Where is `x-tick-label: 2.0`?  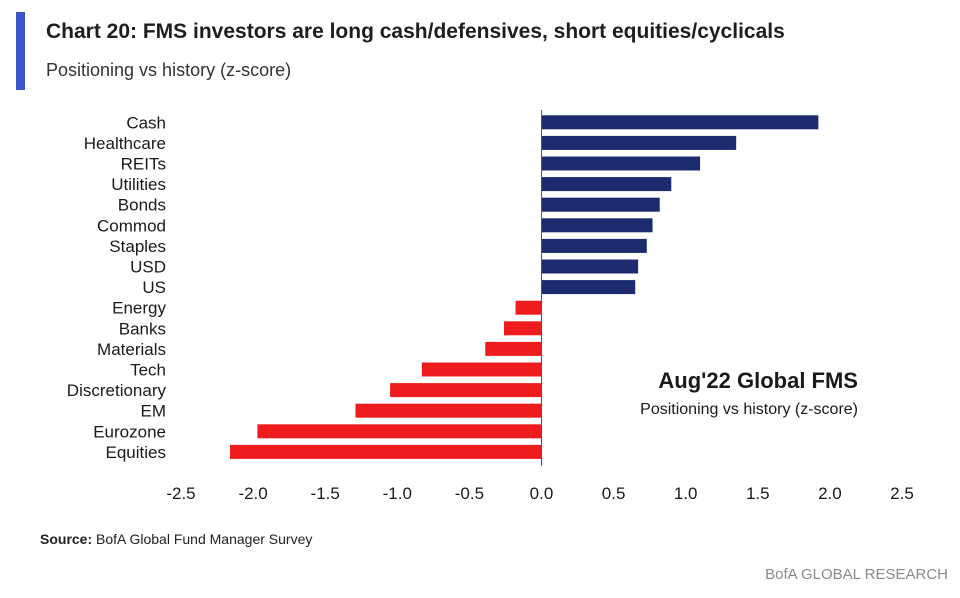 x-tick-label: 2.0 is located at coordinates (830, 493).